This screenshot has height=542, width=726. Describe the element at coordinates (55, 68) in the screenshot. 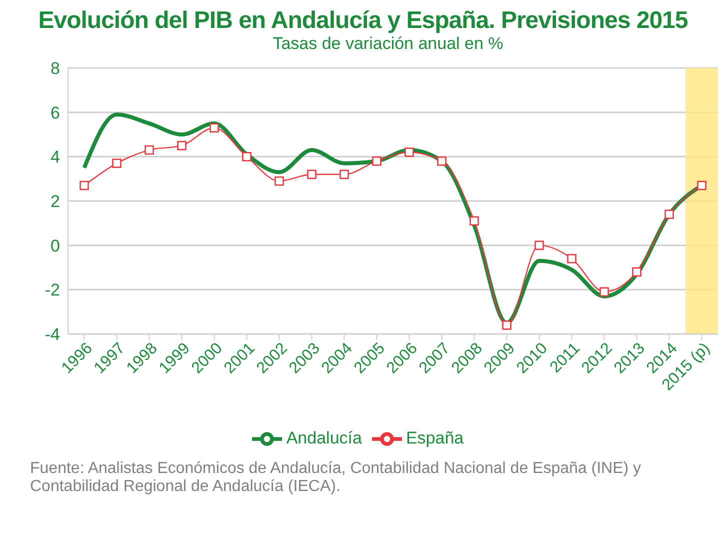

I see `y-tick-label: 8` at that location.